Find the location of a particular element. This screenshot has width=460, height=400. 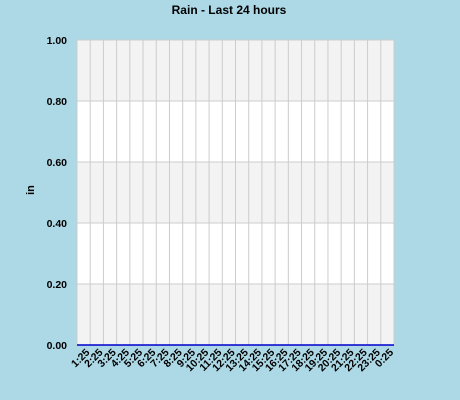

y-axis-label: in is located at coordinates (31, 190).